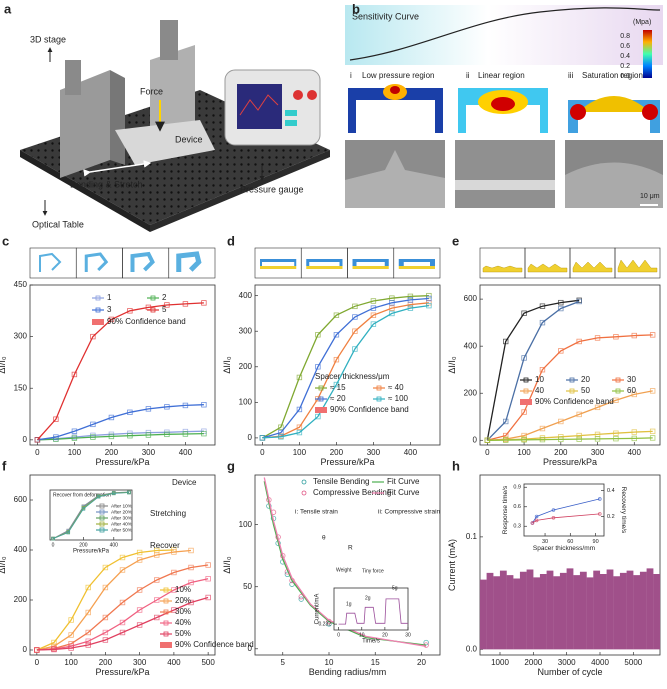  I want to click on annotation: Device, so click(184, 482).